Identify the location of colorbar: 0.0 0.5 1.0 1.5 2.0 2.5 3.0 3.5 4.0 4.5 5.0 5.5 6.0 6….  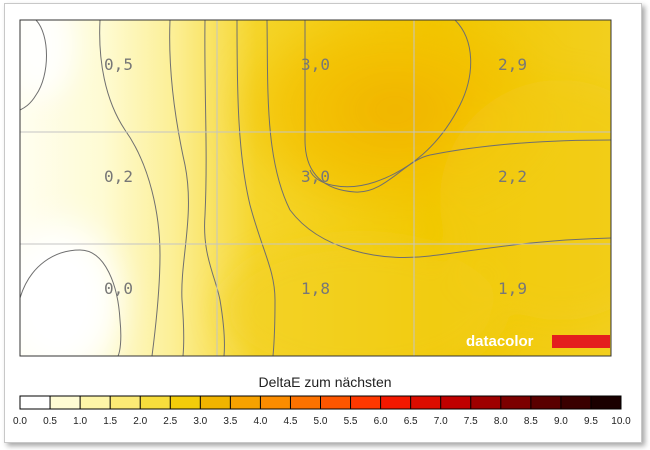
(322, 411).